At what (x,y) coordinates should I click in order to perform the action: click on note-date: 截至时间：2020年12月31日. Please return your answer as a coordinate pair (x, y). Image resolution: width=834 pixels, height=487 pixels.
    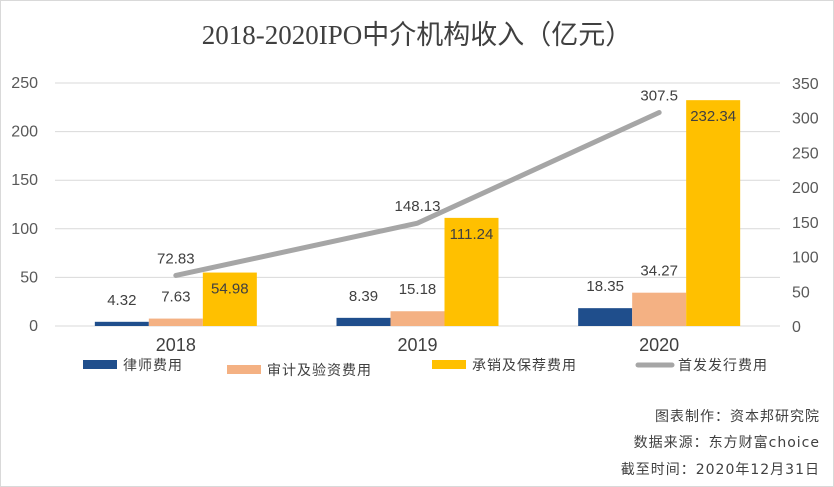
    Looking at the image, I should click on (720, 470).